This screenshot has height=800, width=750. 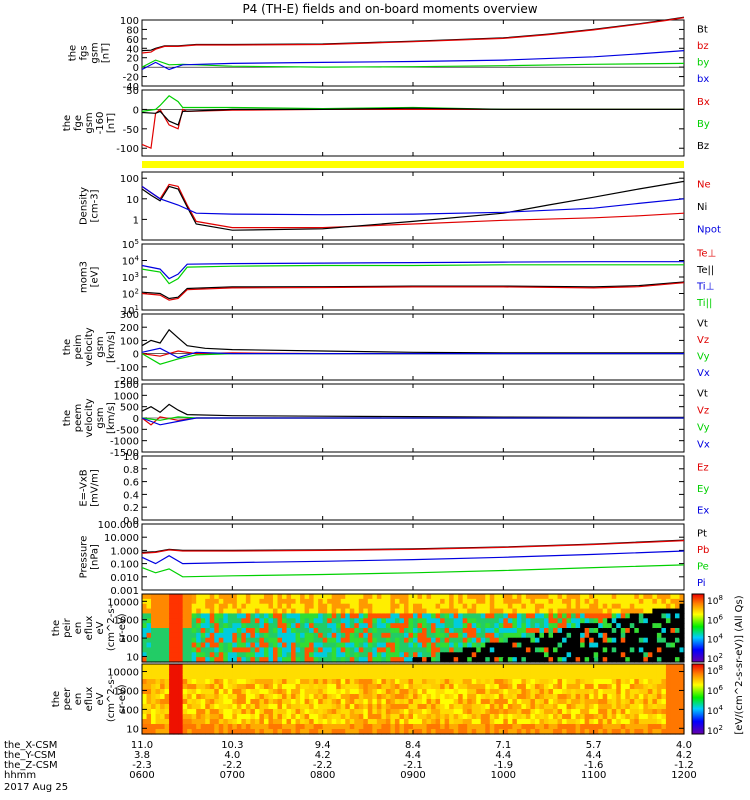 I want to click on colorbar-tick-exponent: 8, so click(x=720, y=598).